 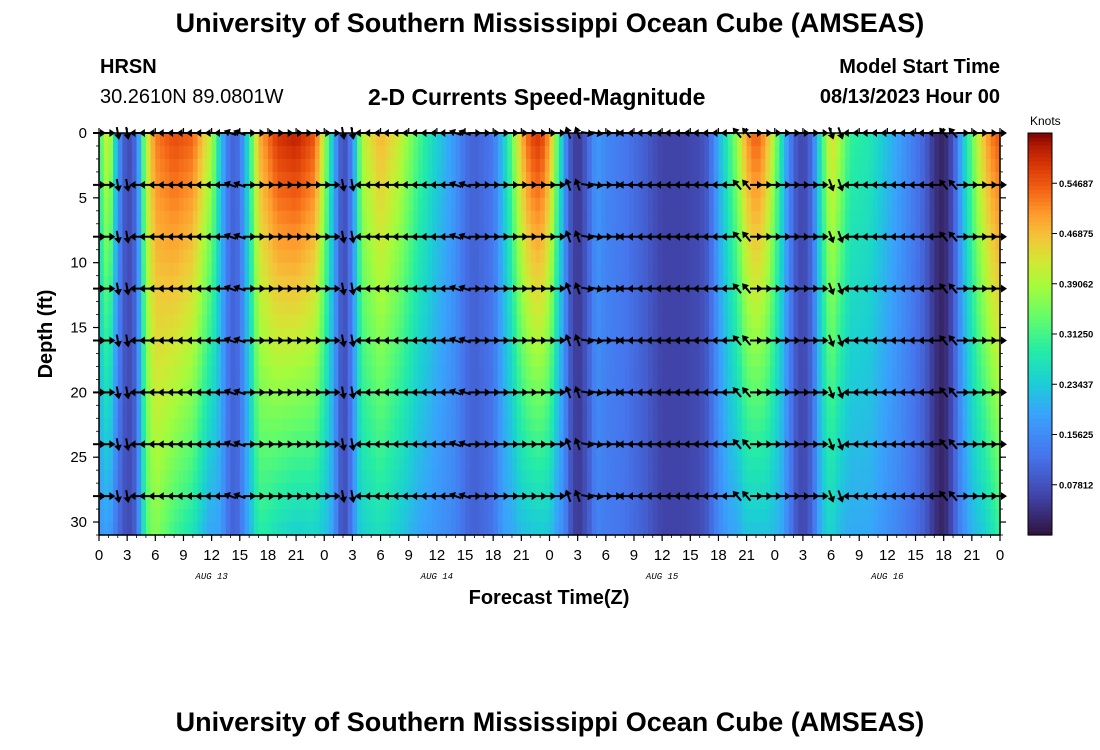 What do you see at coordinates (537, 97) in the screenshot?
I see `plot-title: 2-D Currents Speed-Magnitude` at bounding box center [537, 97].